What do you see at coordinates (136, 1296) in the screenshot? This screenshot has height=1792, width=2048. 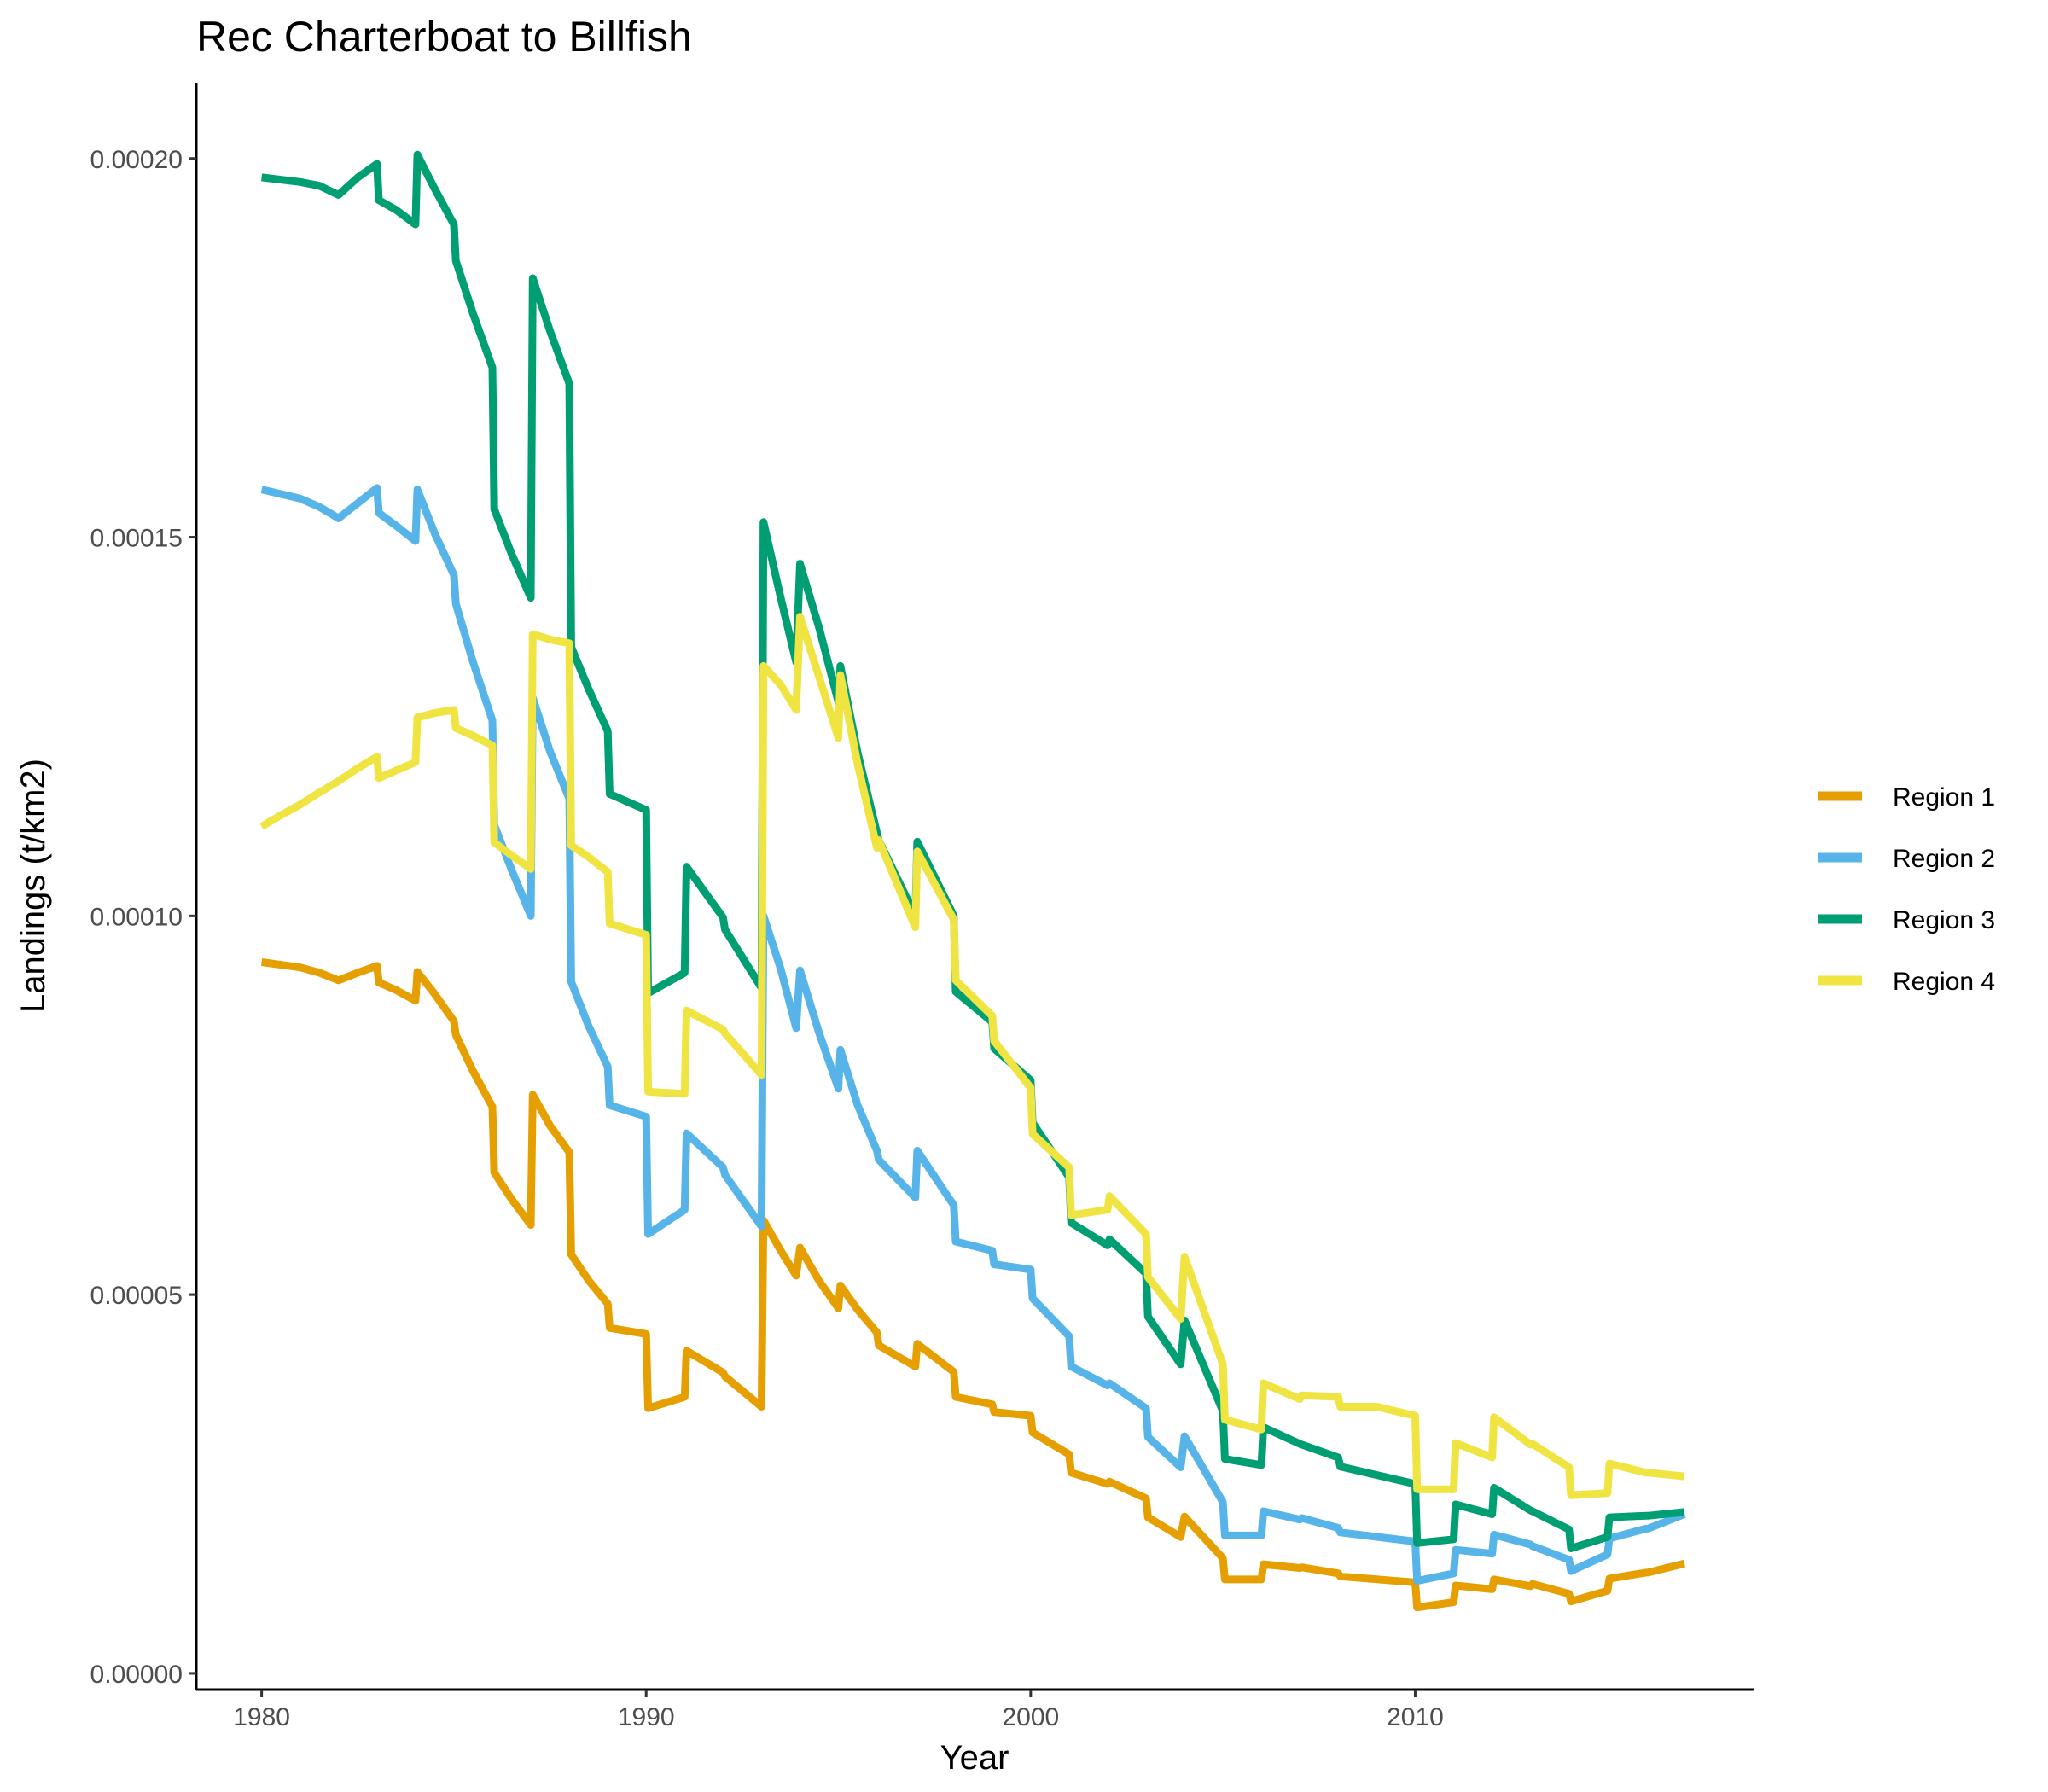 I see `y-tick-label: 0.00005` at bounding box center [136, 1296].